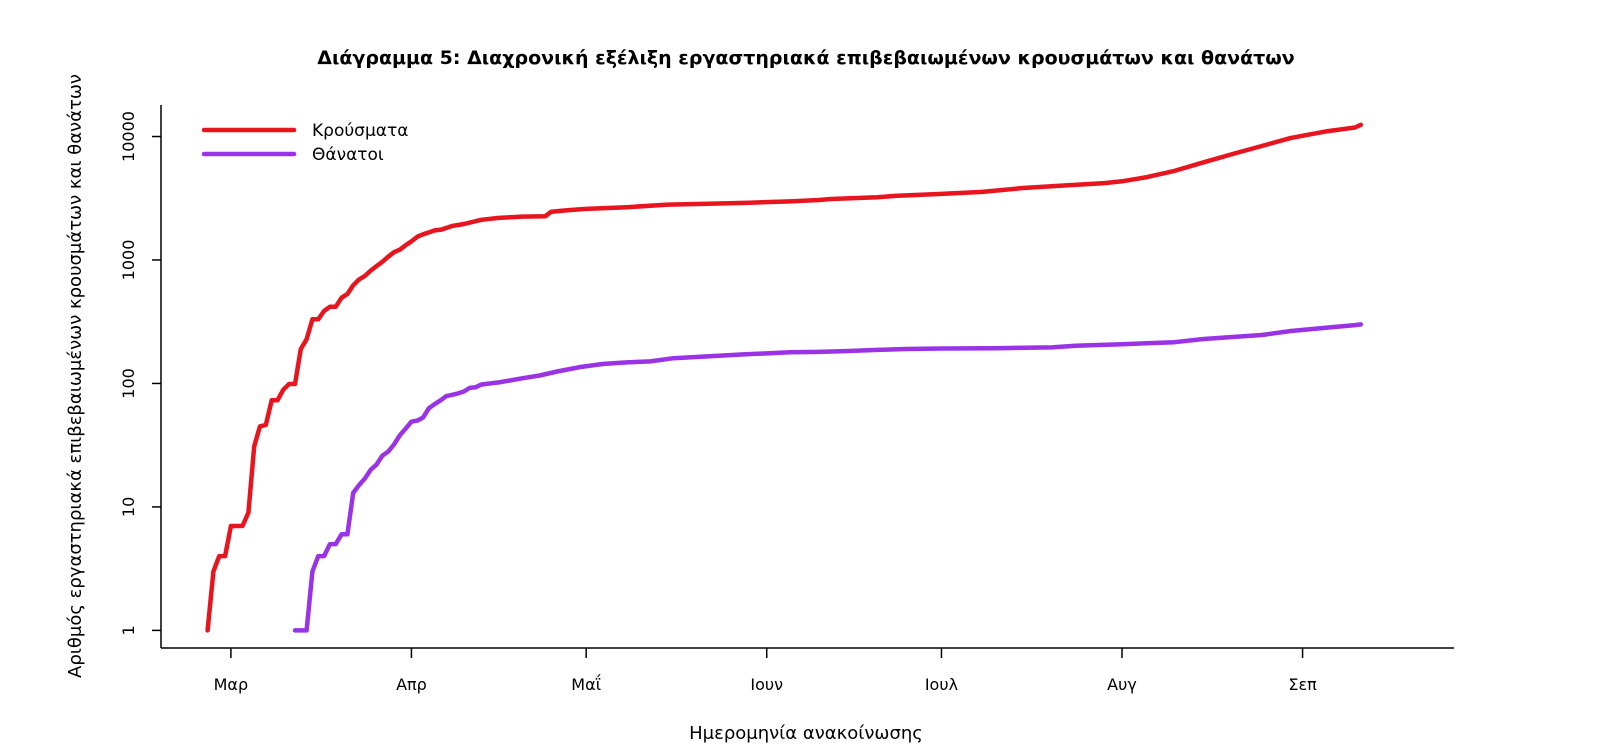 This screenshot has height=751, width=1602. What do you see at coordinates (348, 155) in the screenshot?
I see `legend-label: Θάνατοι` at bounding box center [348, 155].